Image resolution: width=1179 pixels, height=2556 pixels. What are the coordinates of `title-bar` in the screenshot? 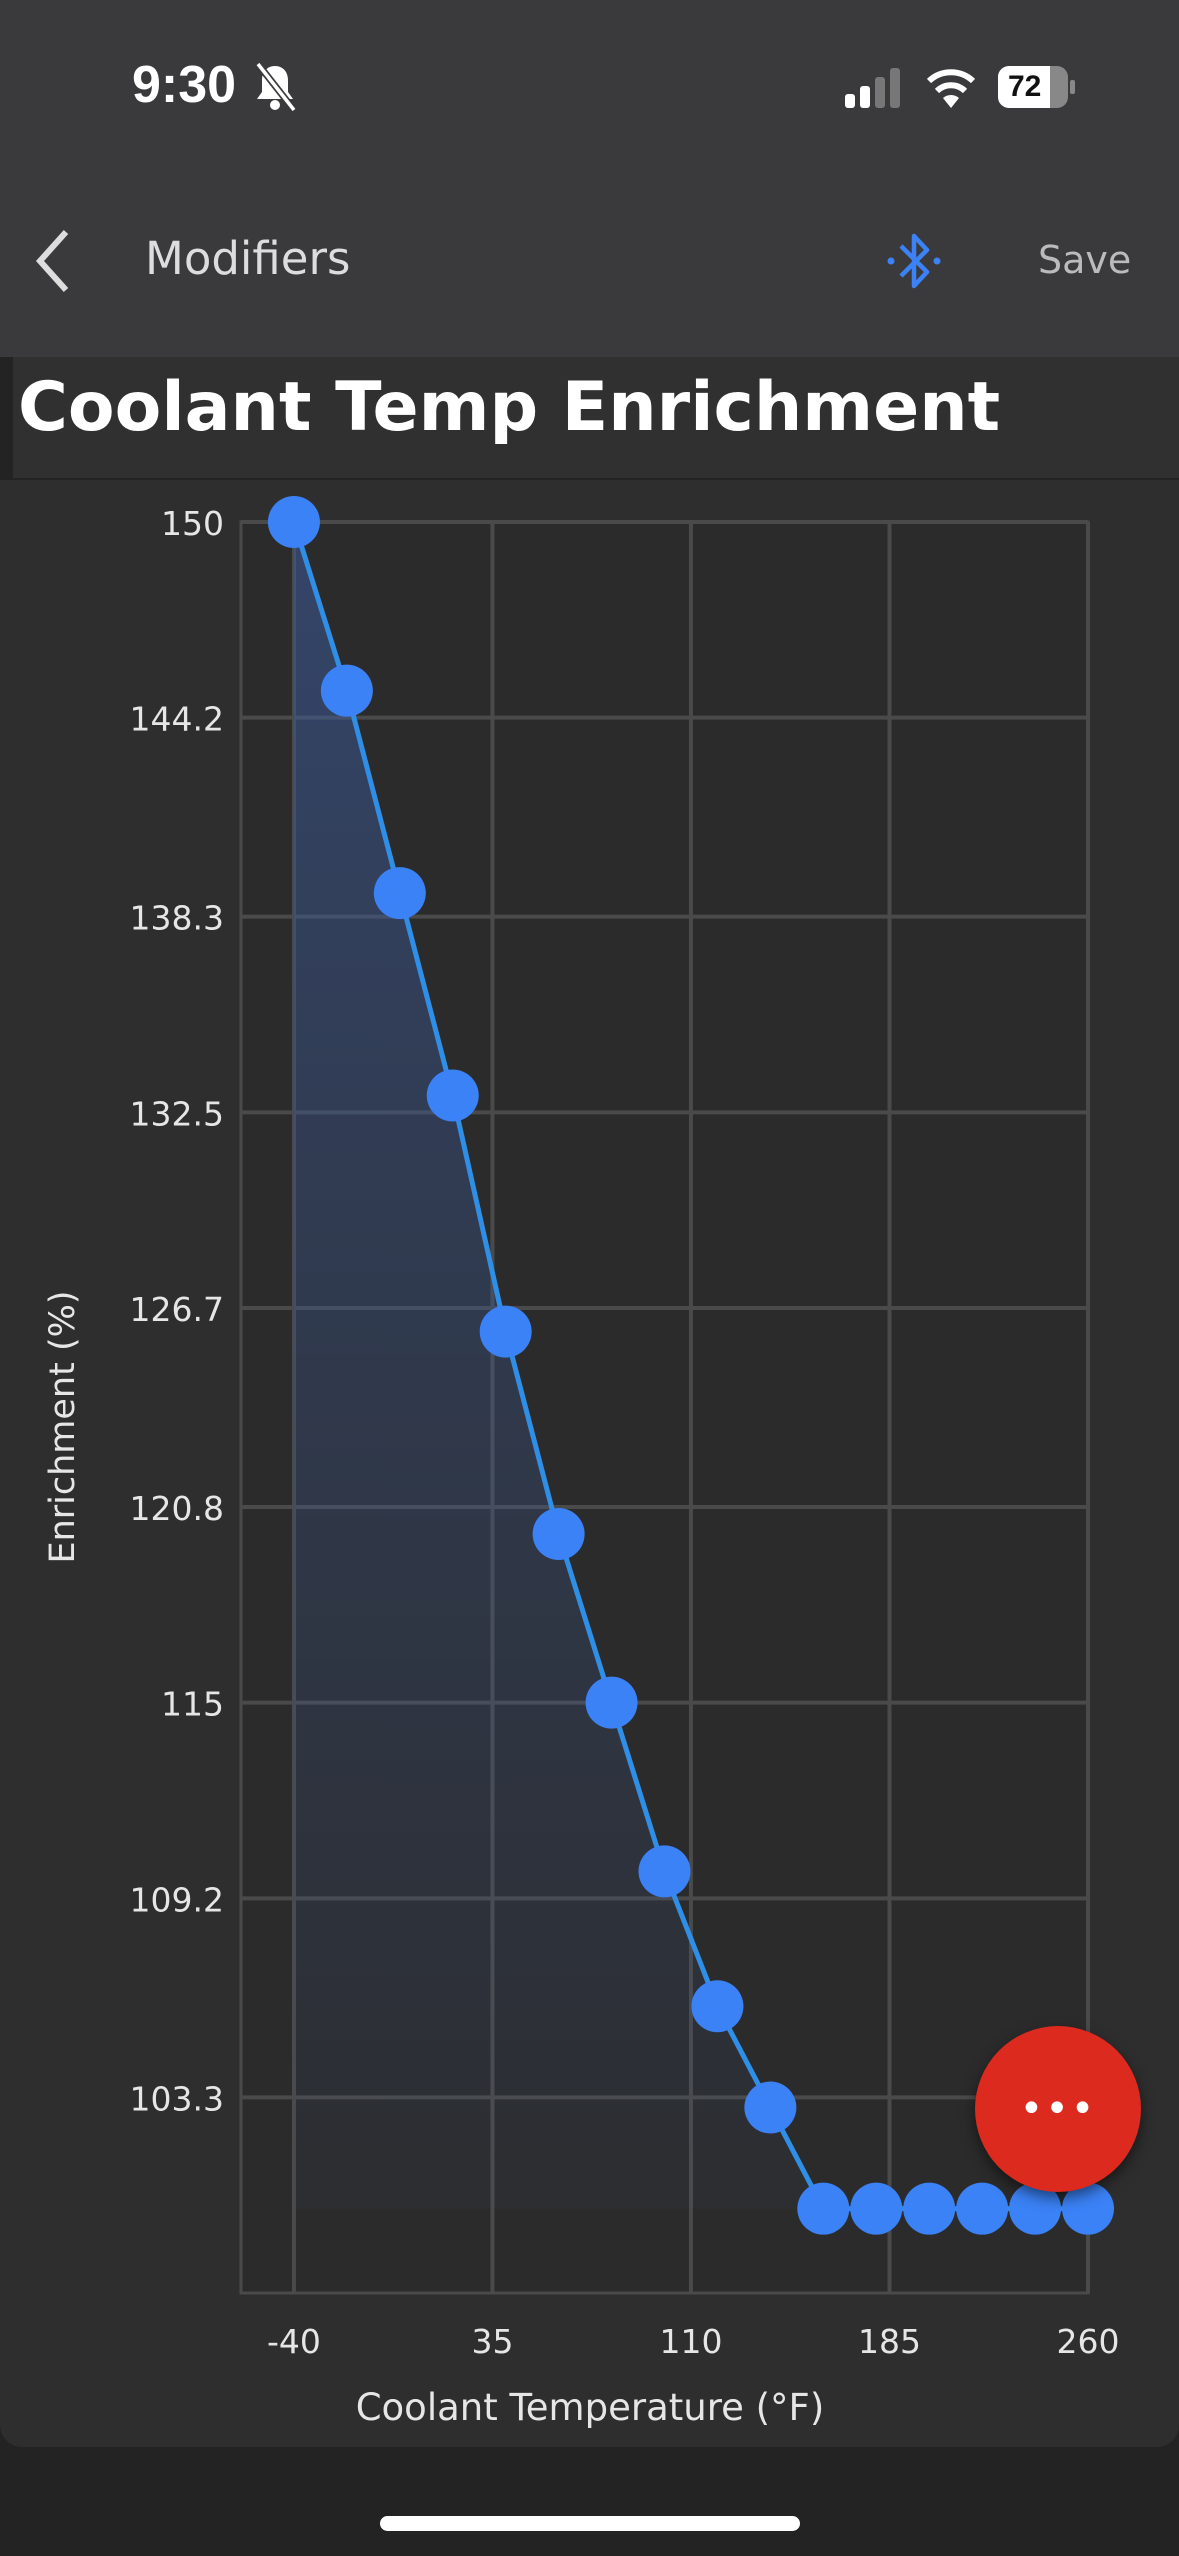 It's located at (596, 417).